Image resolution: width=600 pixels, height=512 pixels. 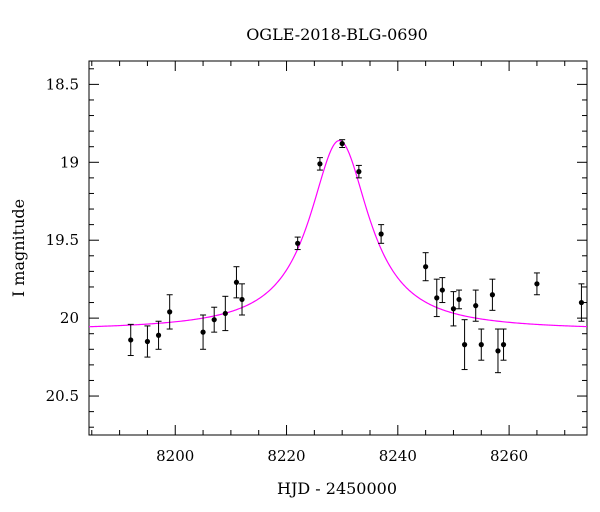 I want to click on y-tick-label: 19, so click(x=69, y=162).